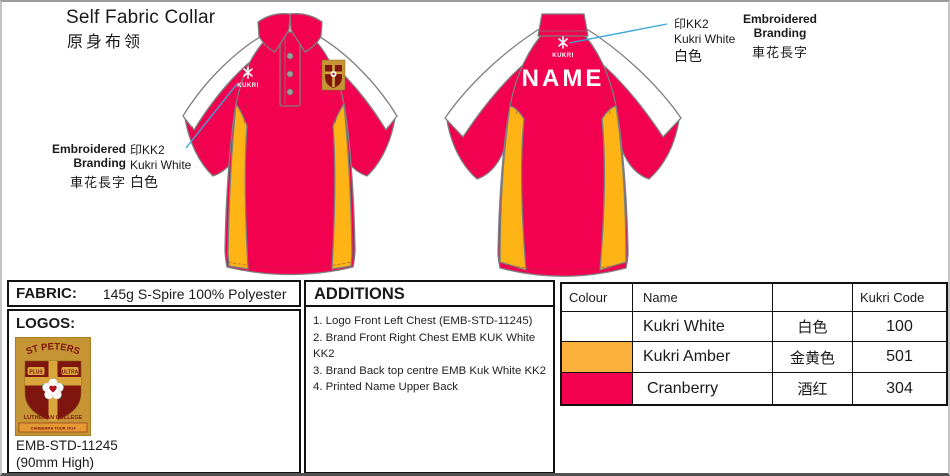  Describe the element at coordinates (248, 86) in the screenshot. I see `kukri-brand-text-front: KUKRI` at that location.